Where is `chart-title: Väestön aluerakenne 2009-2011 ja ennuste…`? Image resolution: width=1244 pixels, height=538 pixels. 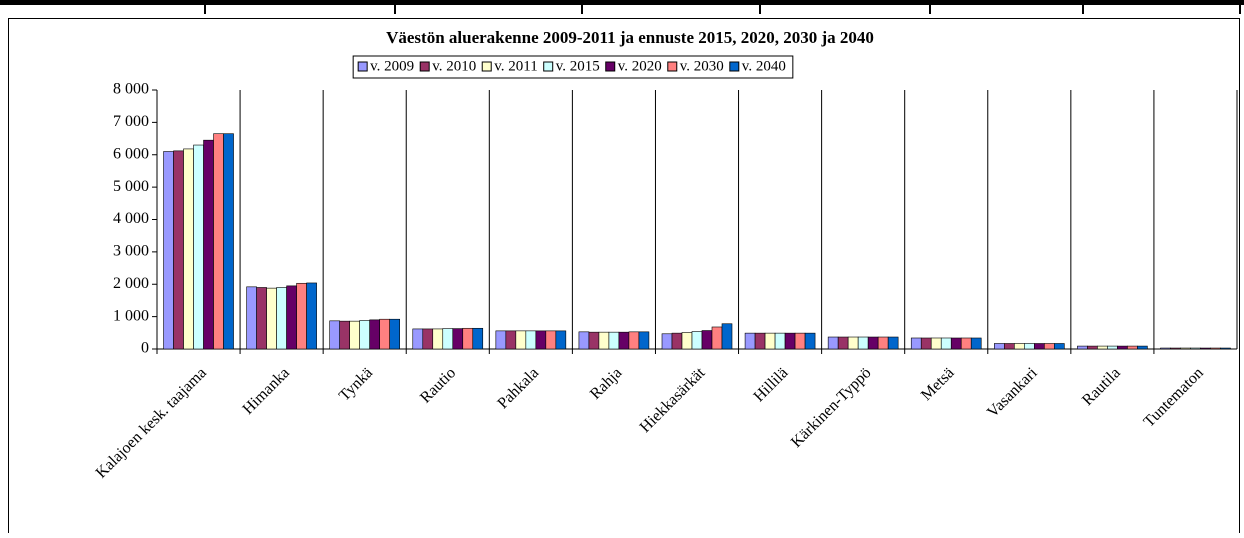
chart-title: Väestön aluerakenne 2009-2011 ja ennuste… is located at coordinates (630, 37).